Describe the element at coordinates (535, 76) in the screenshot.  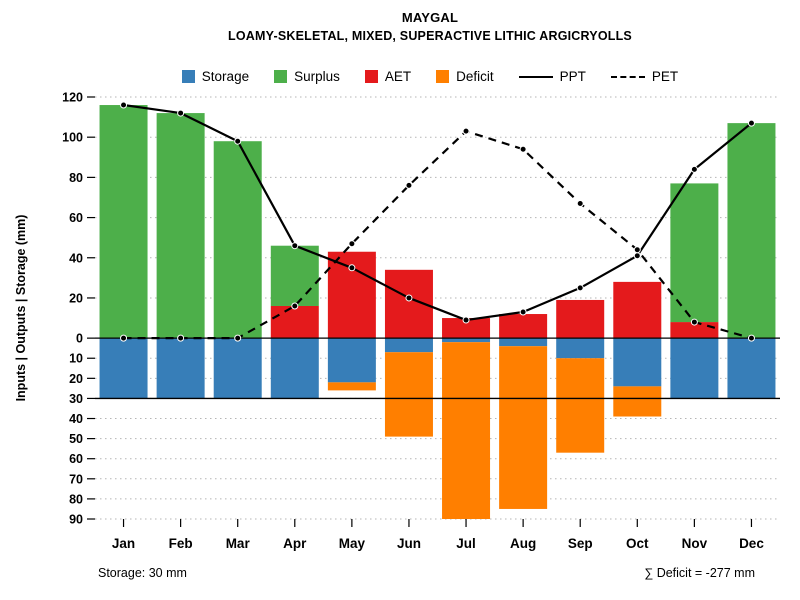
I see `ppt-solid-line-icon` at that location.